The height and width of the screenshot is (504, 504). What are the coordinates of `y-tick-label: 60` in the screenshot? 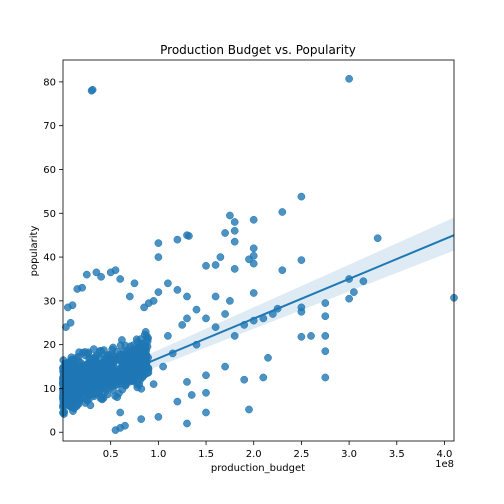 It's located at (49, 170).